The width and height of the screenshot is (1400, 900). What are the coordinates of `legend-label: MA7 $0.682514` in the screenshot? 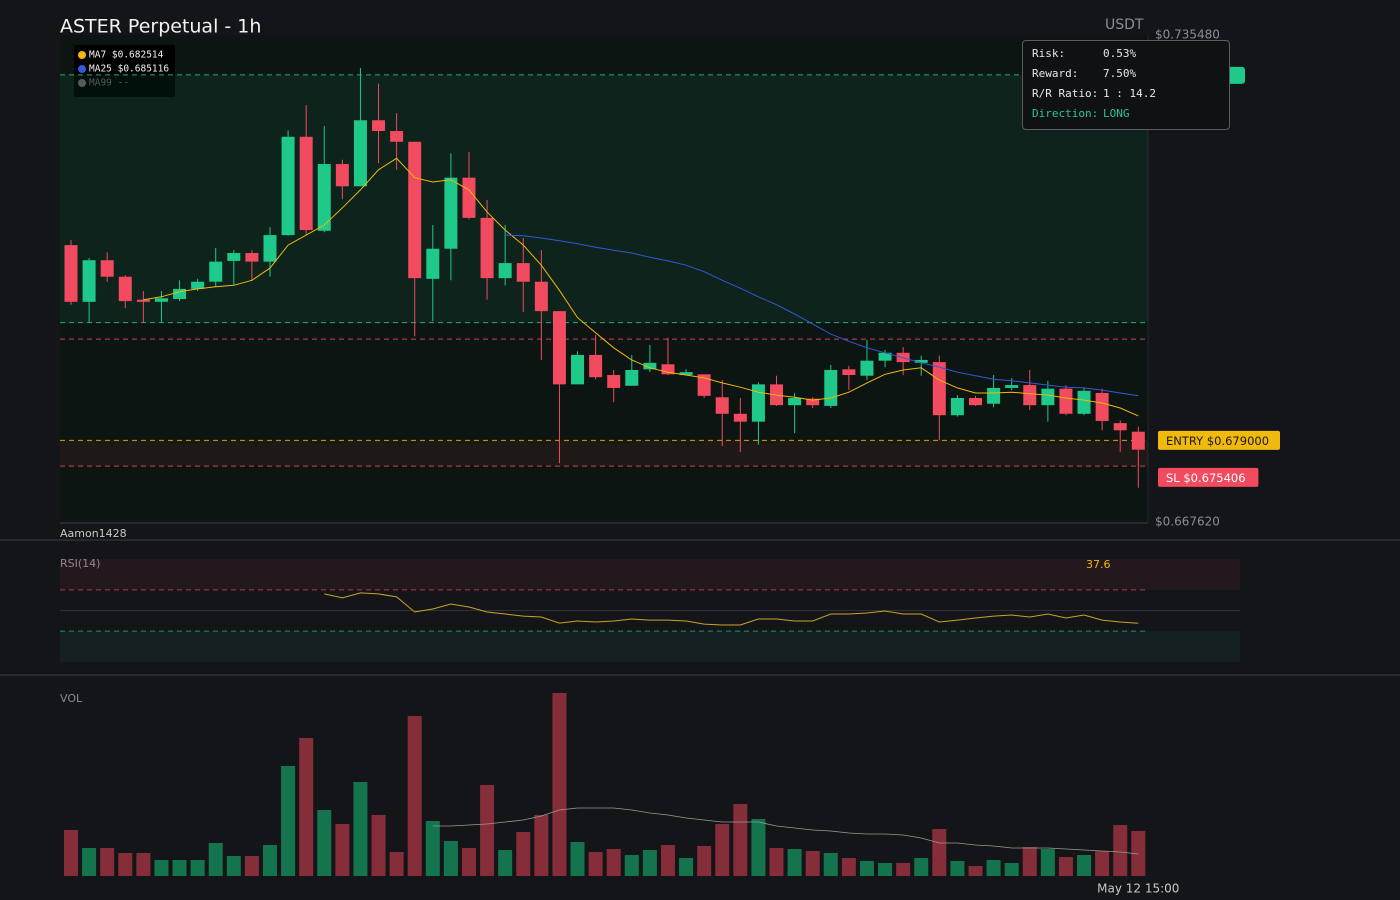 It's located at (126, 55).